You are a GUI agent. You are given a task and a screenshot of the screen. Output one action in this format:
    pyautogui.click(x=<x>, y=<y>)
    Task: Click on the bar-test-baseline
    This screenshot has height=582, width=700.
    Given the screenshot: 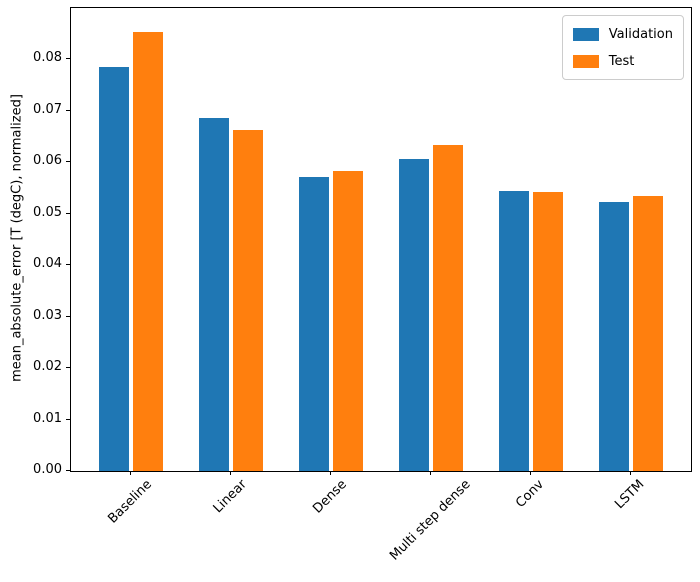 What is the action you would take?
    pyautogui.click(x=148, y=251)
    